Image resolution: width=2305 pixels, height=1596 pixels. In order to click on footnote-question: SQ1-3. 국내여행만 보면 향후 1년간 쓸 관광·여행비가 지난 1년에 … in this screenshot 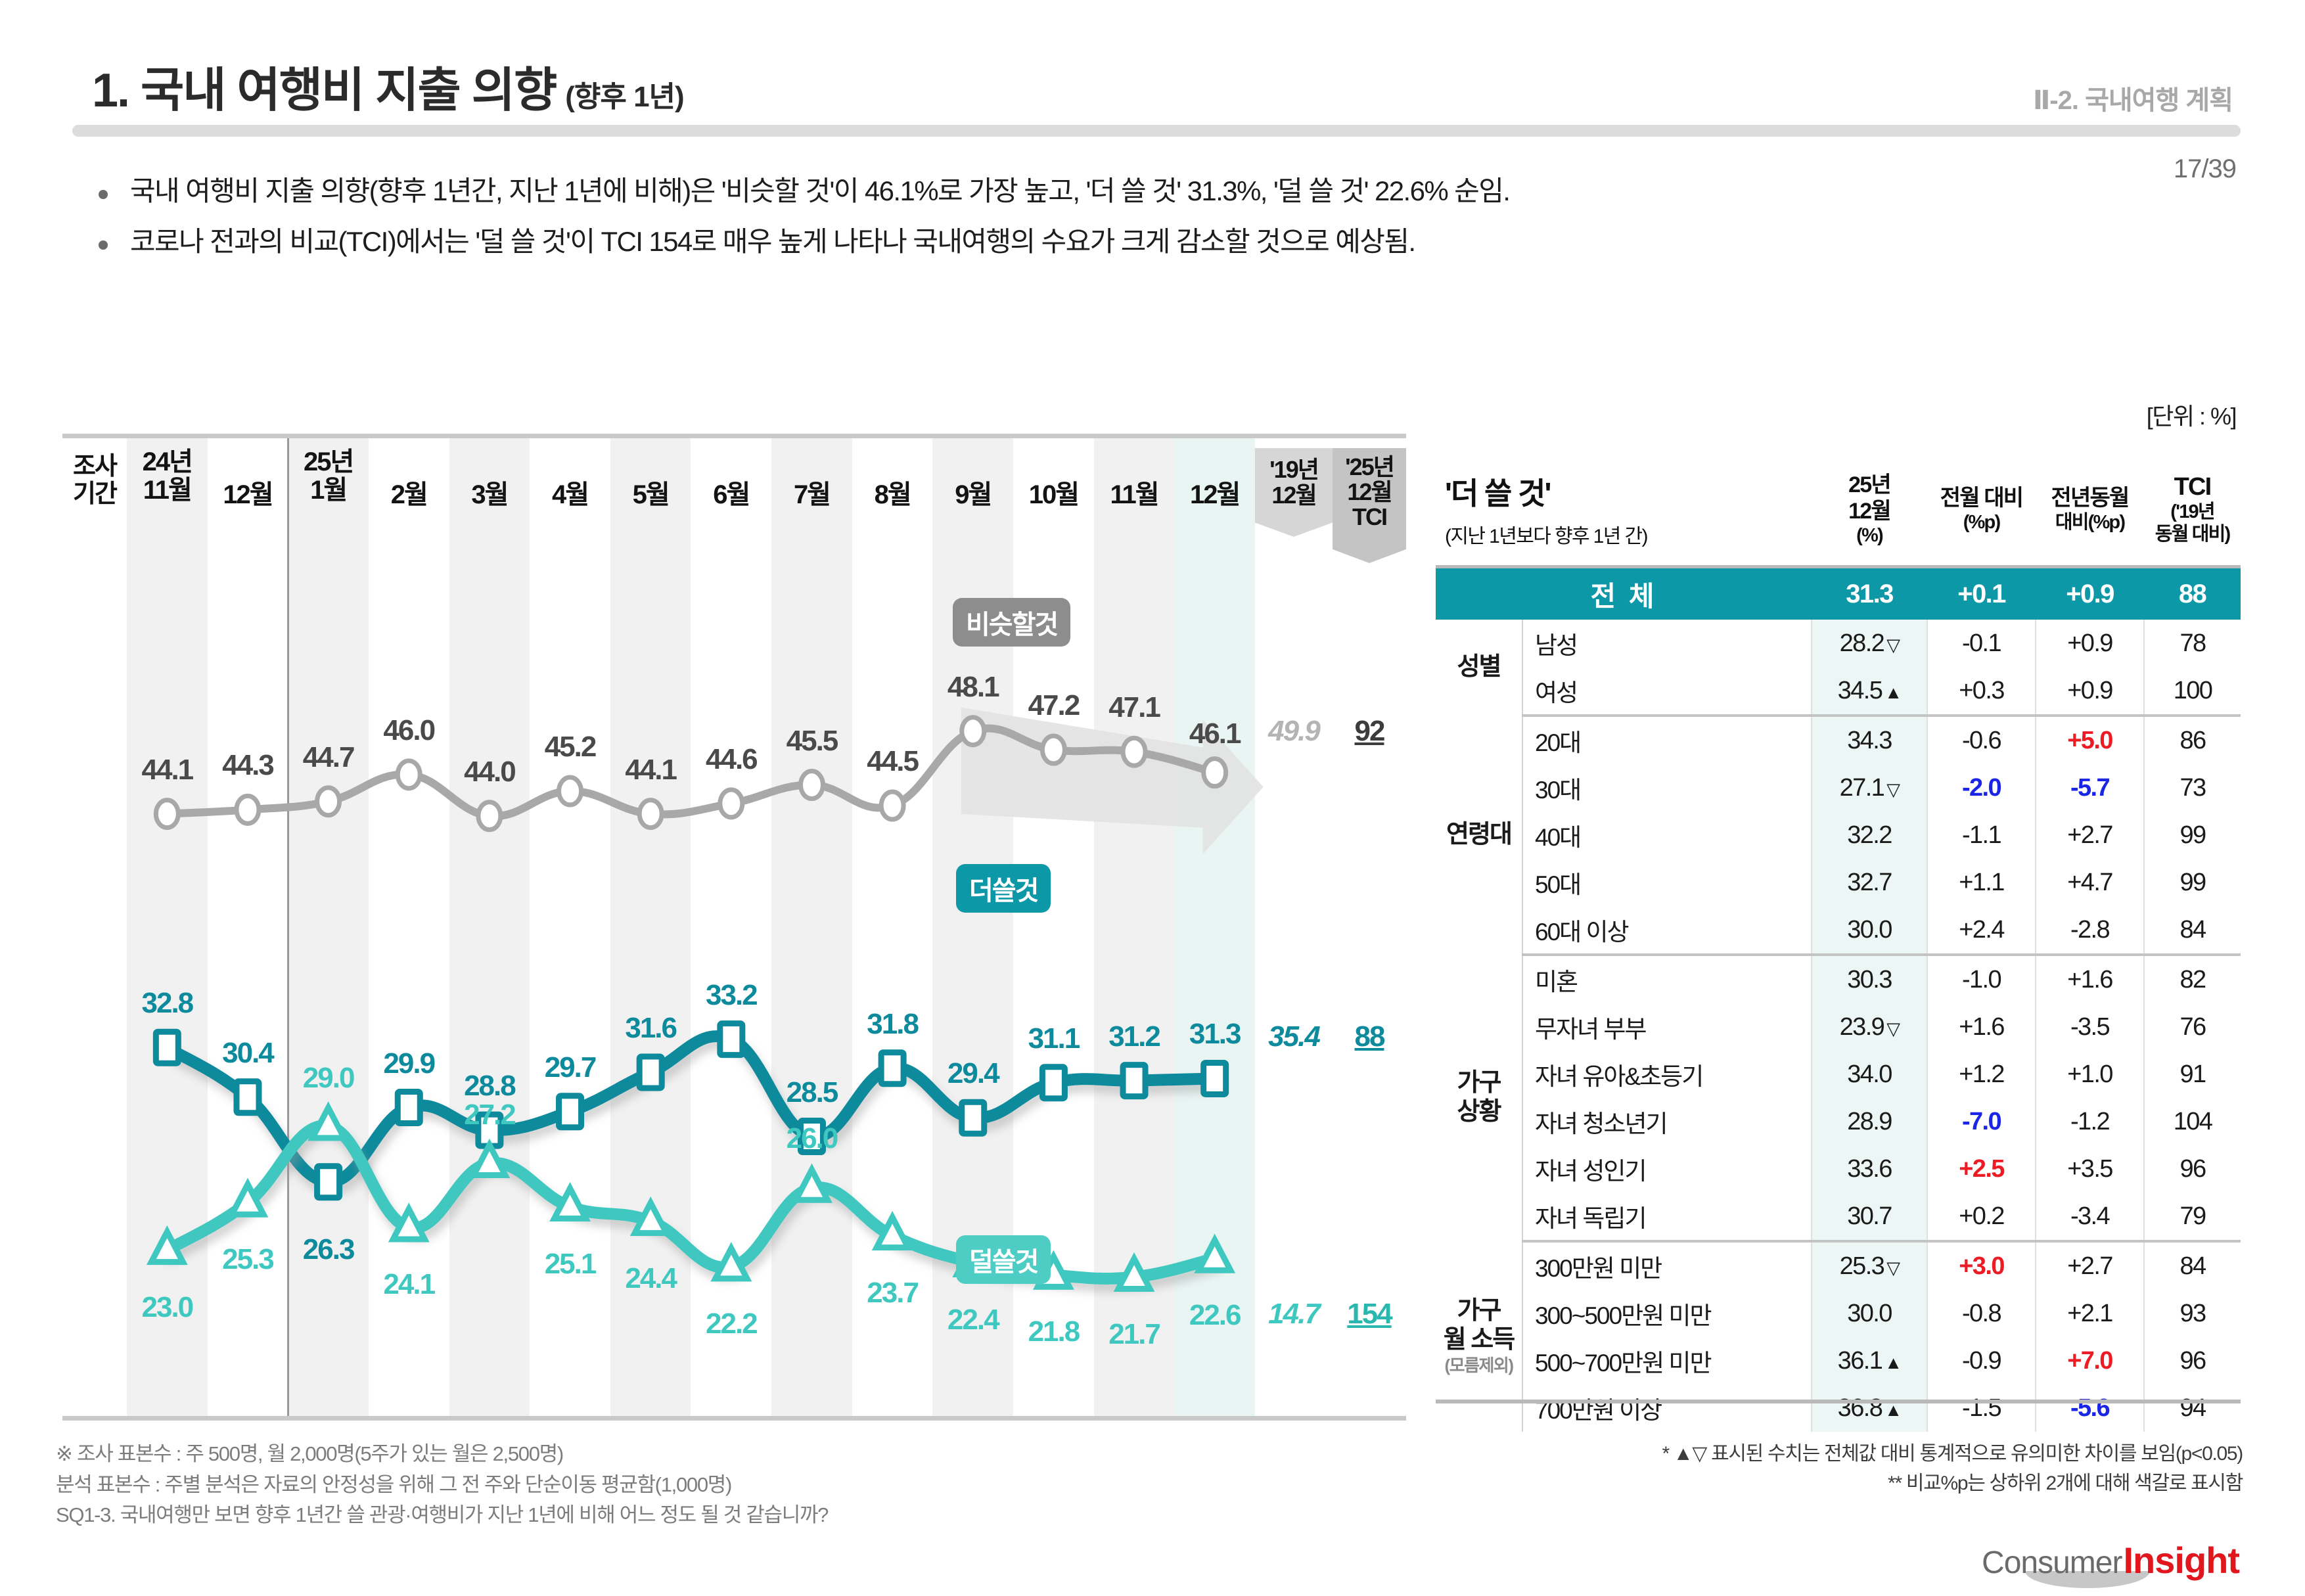, I will do `click(442, 1514)`.